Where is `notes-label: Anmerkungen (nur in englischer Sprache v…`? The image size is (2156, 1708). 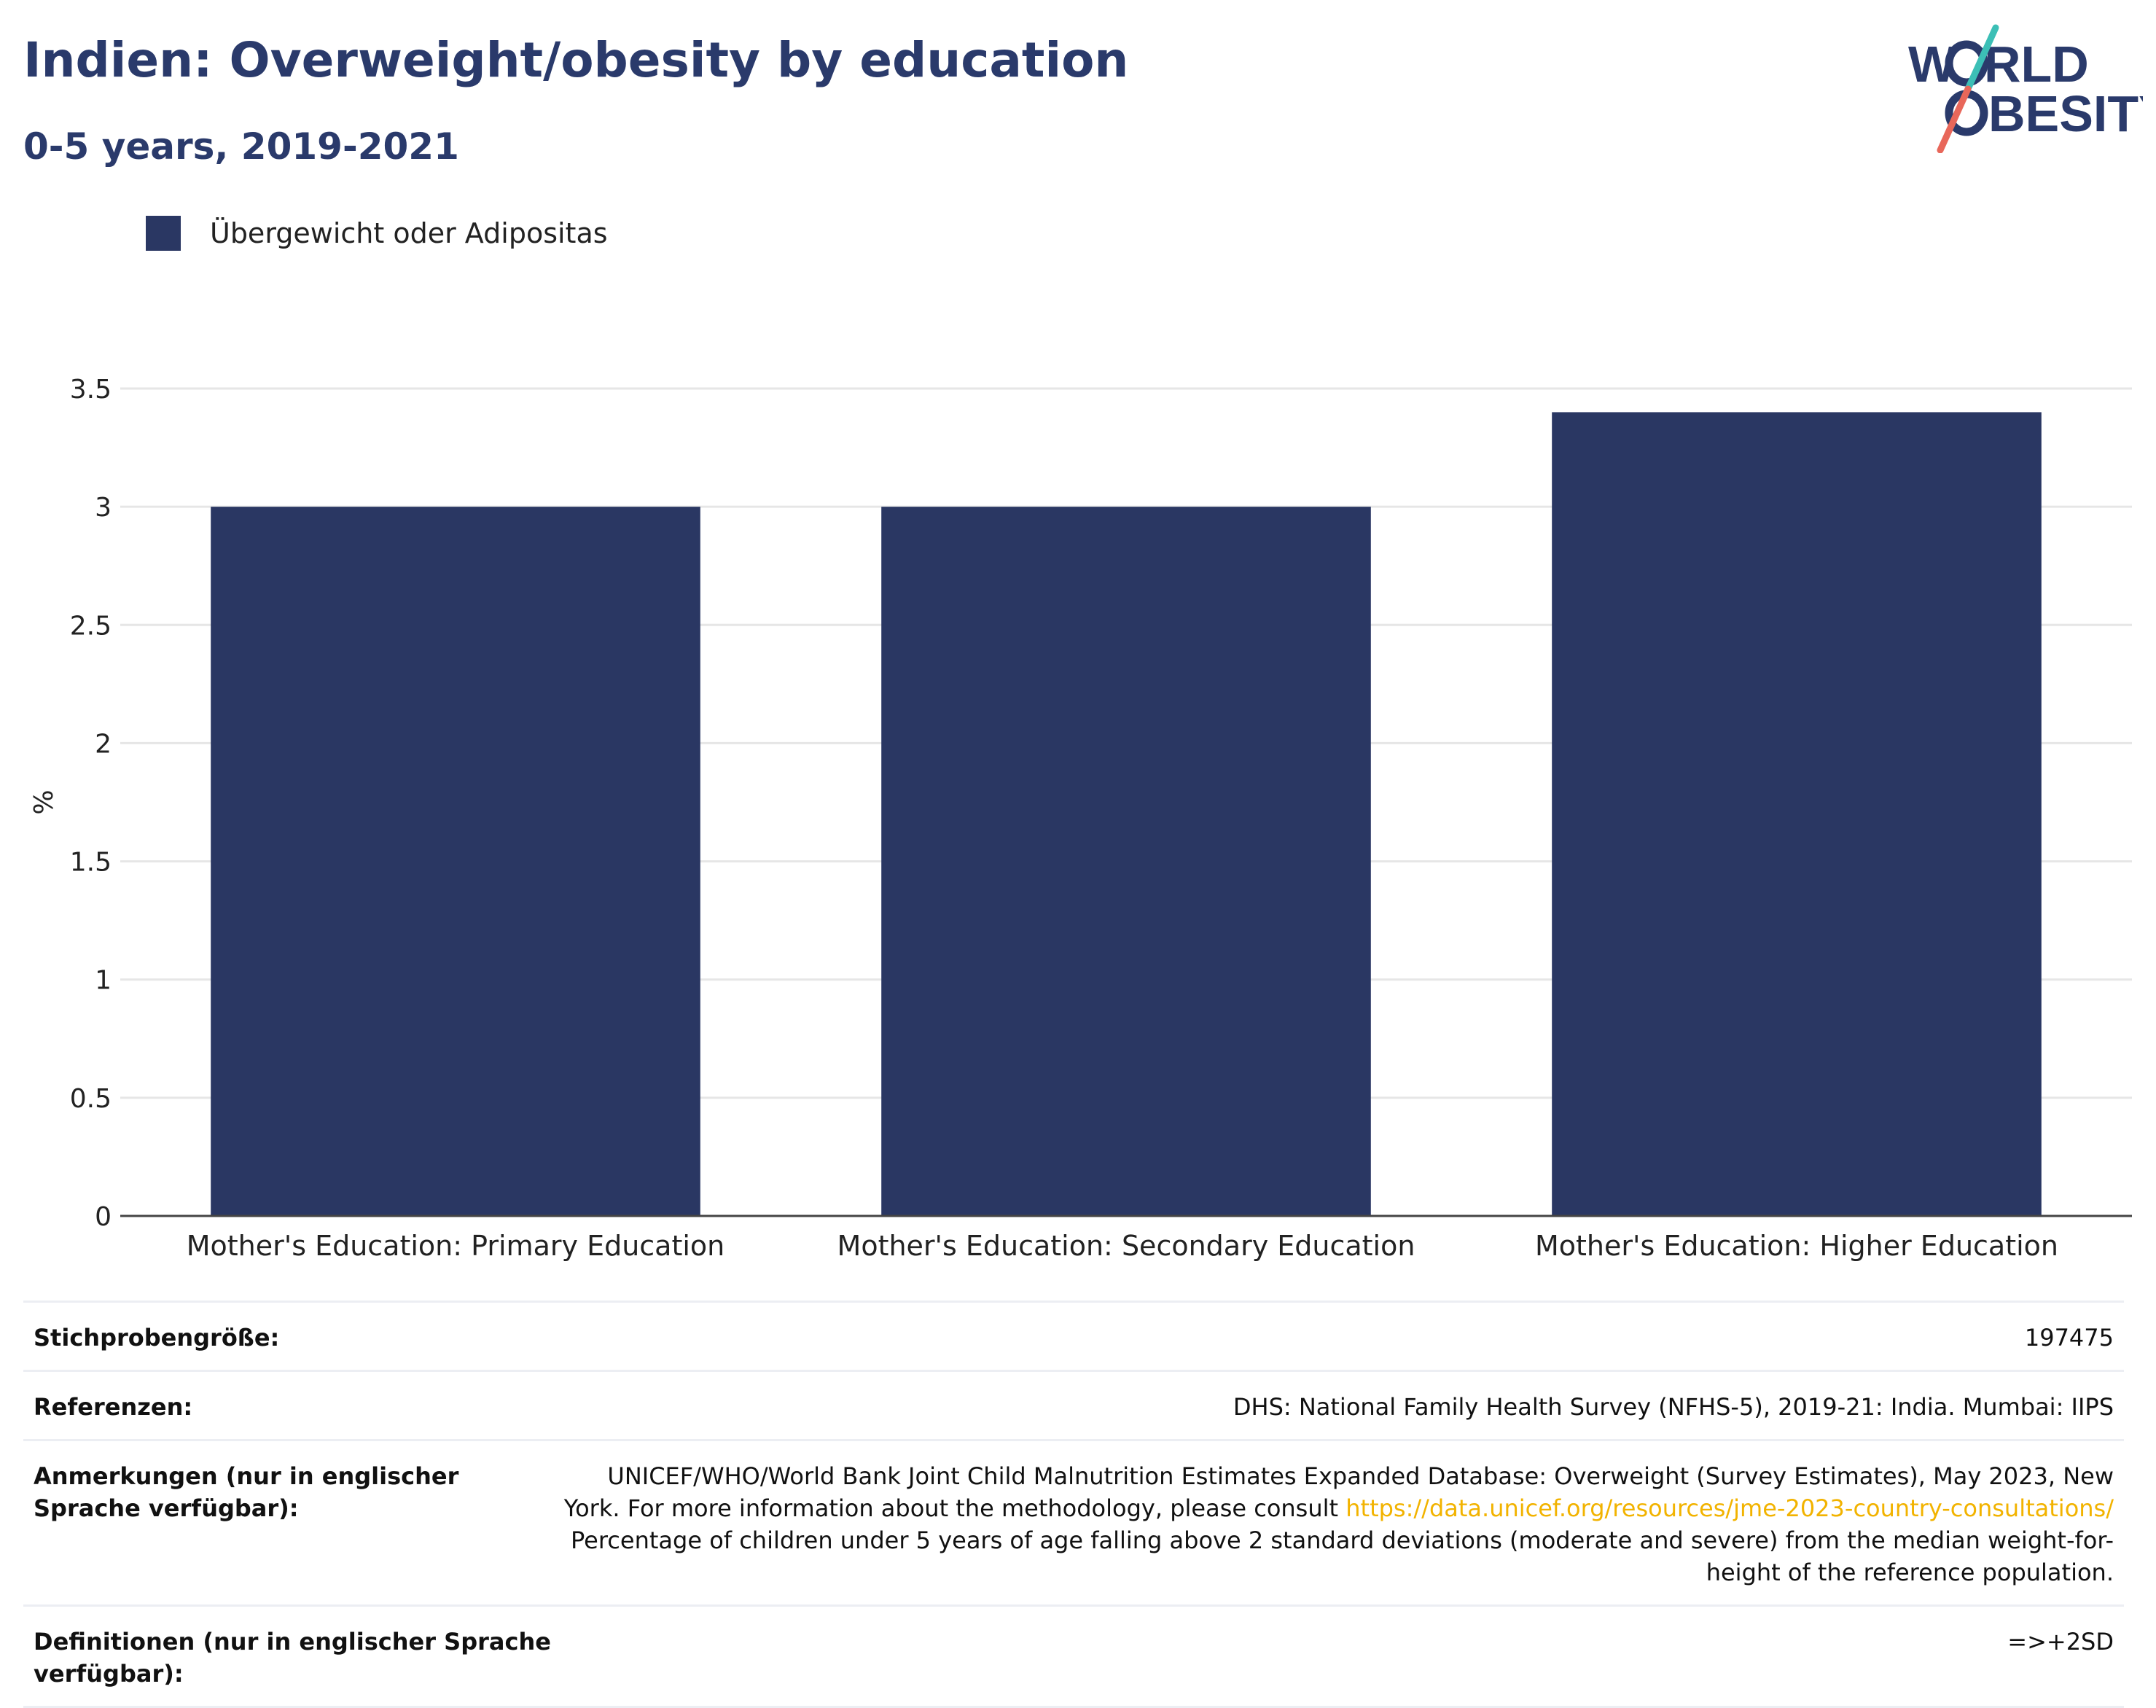
notes-label: Anmerkungen (nur in englischer Sprache v… is located at coordinates (247, 1492).